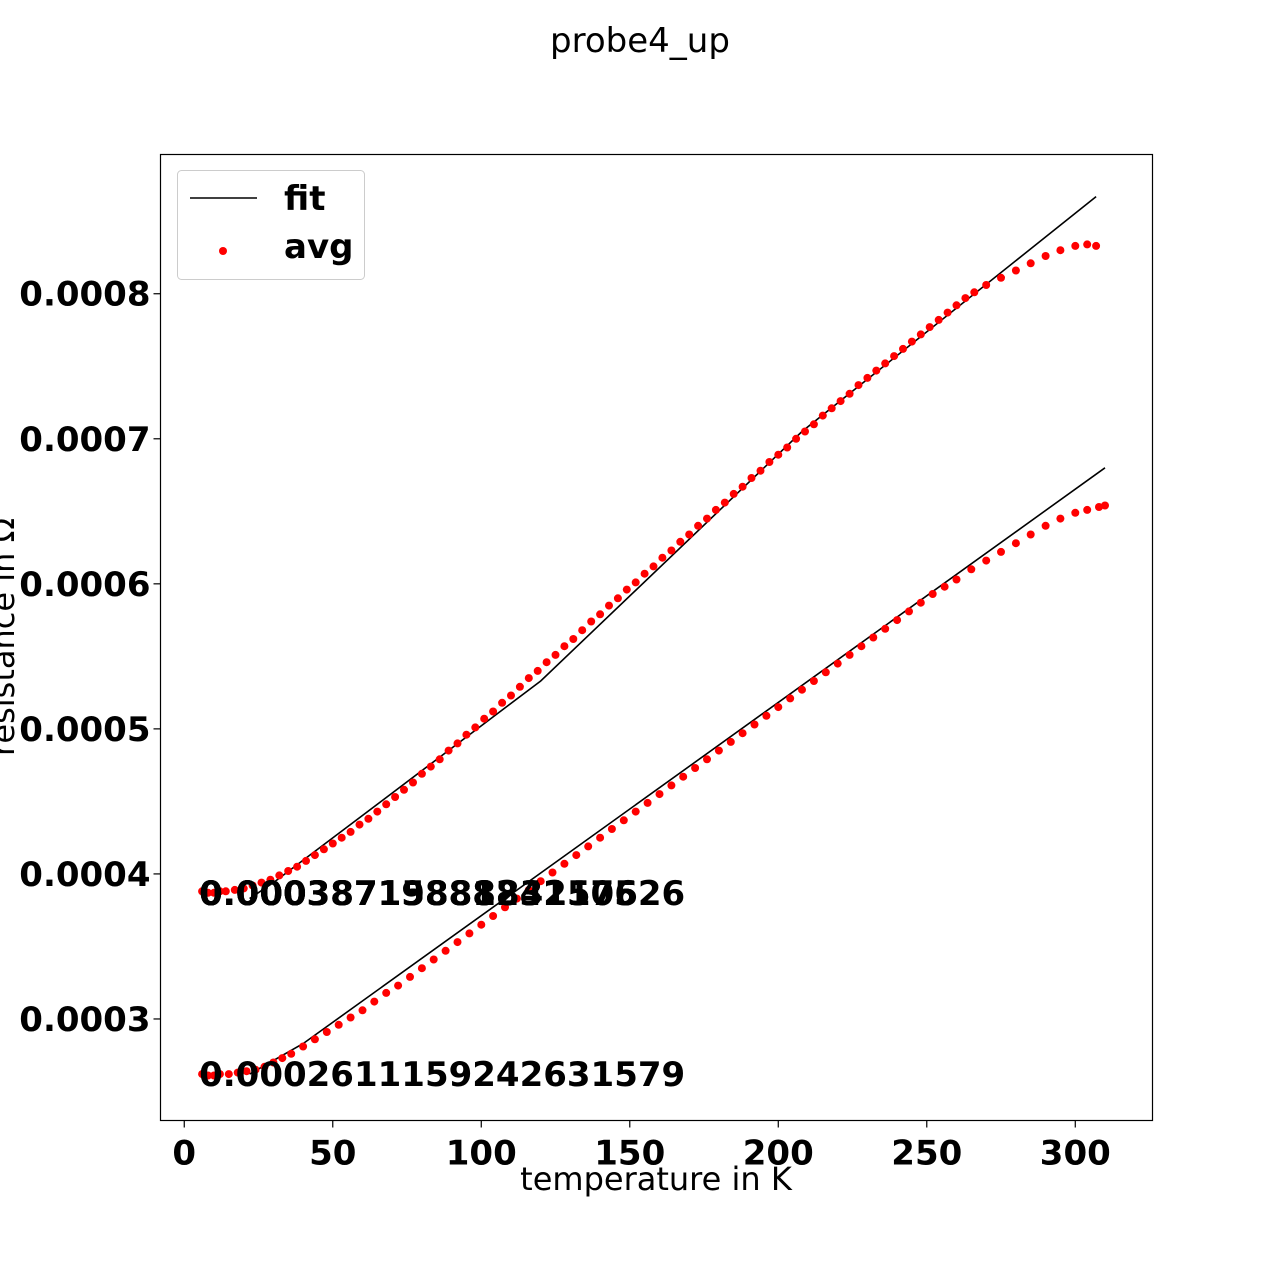  What do you see at coordinates (84, 1020) in the screenshot?
I see `y-tick-label: 0.0003` at bounding box center [84, 1020].